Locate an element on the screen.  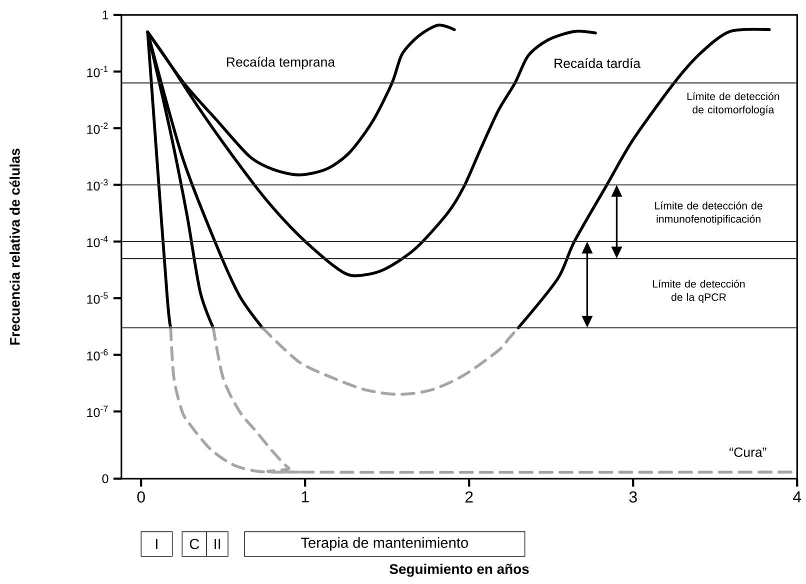
text: II is located at coordinates (217, 543).